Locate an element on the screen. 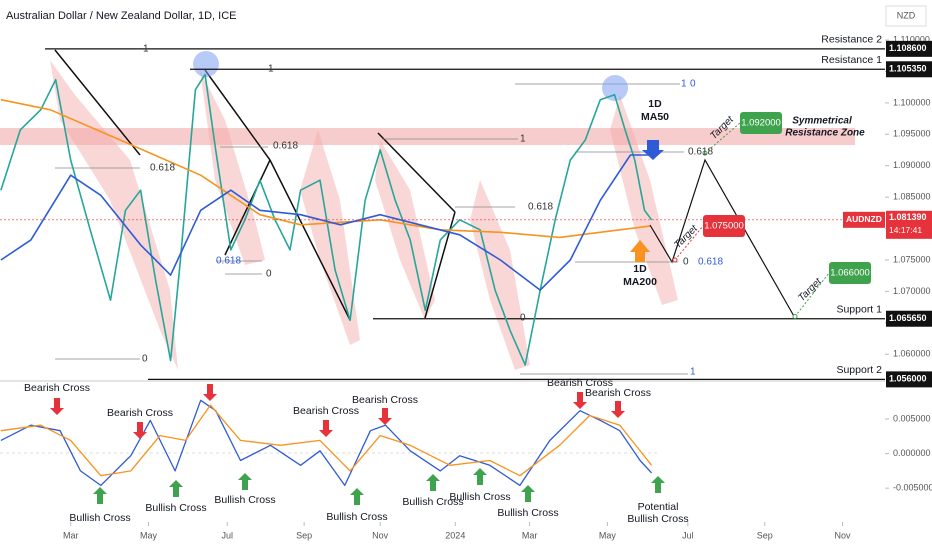  annotation: Potential is located at coordinates (658, 507).